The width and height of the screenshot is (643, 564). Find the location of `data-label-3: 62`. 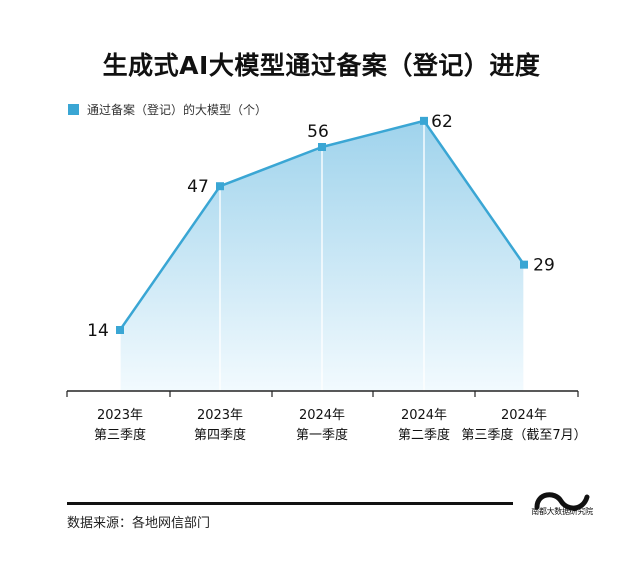

data-label-3: 62 is located at coordinates (442, 122).